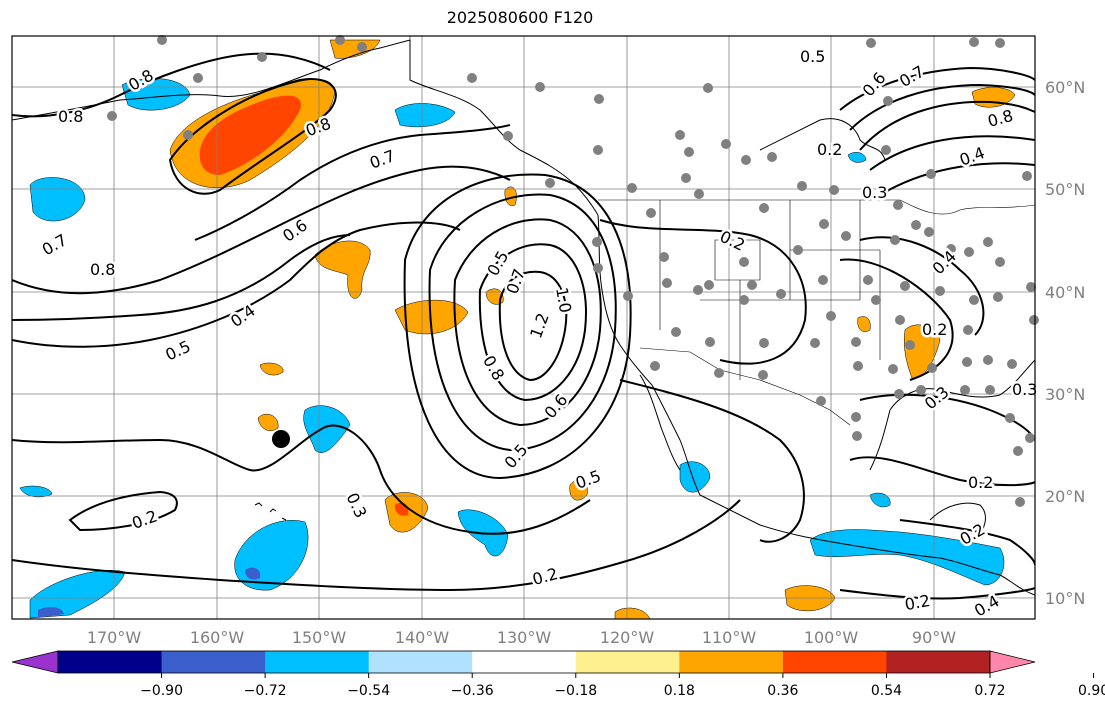 This screenshot has width=1105, height=712. Describe the element at coordinates (319, 637) in the screenshot. I see `lon-label: 150°W` at that location.